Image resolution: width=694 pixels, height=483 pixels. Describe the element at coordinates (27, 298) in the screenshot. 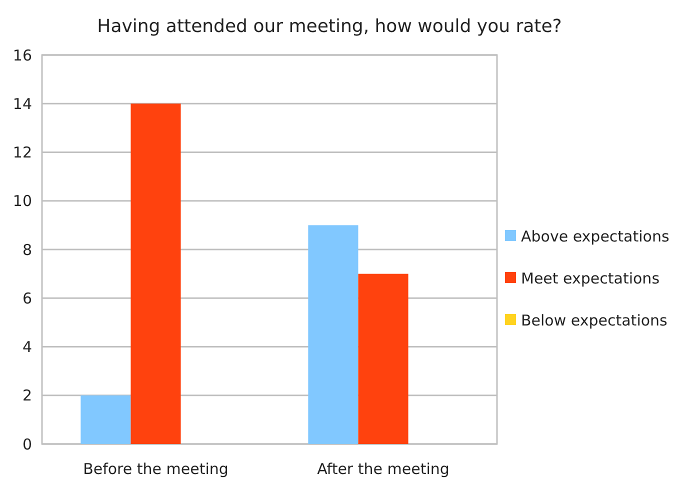

I see `y-tick-label: 6` at that location.